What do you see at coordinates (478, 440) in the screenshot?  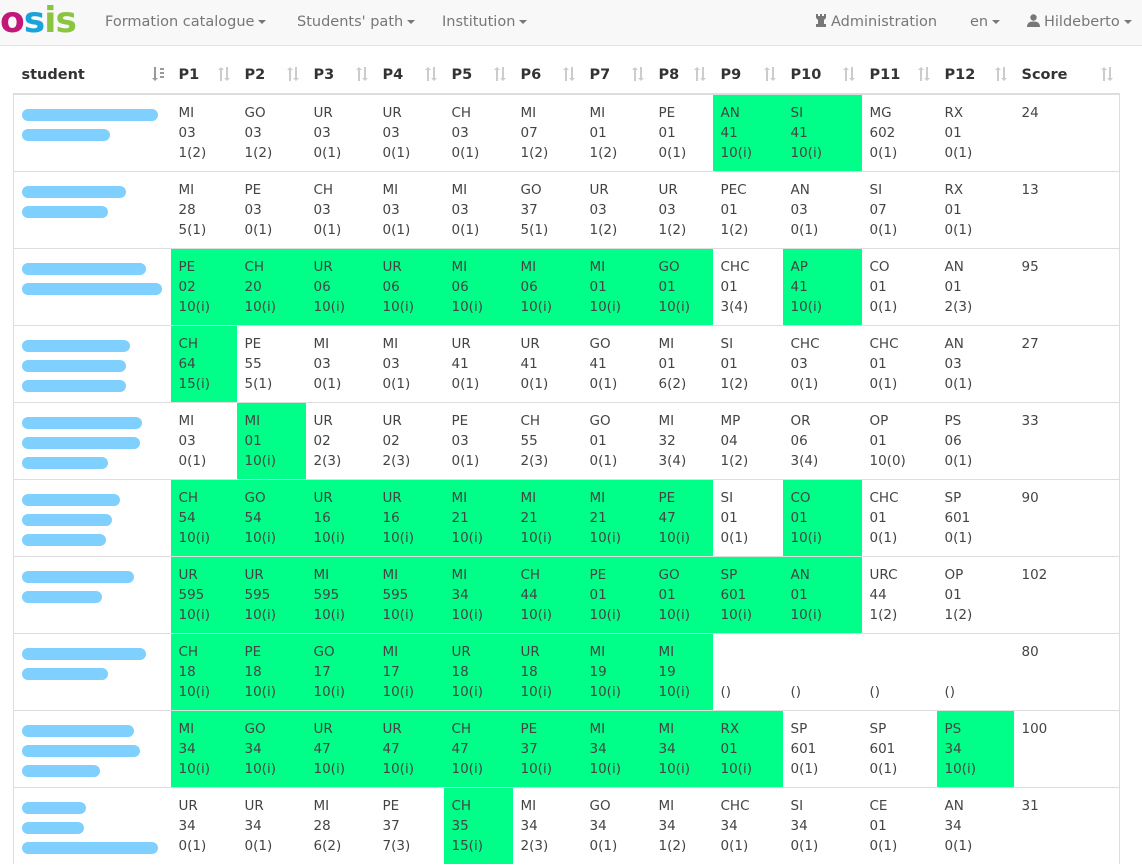 I see `course-cell-p5: PE 03 0(1)` at bounding box center [478, 440].